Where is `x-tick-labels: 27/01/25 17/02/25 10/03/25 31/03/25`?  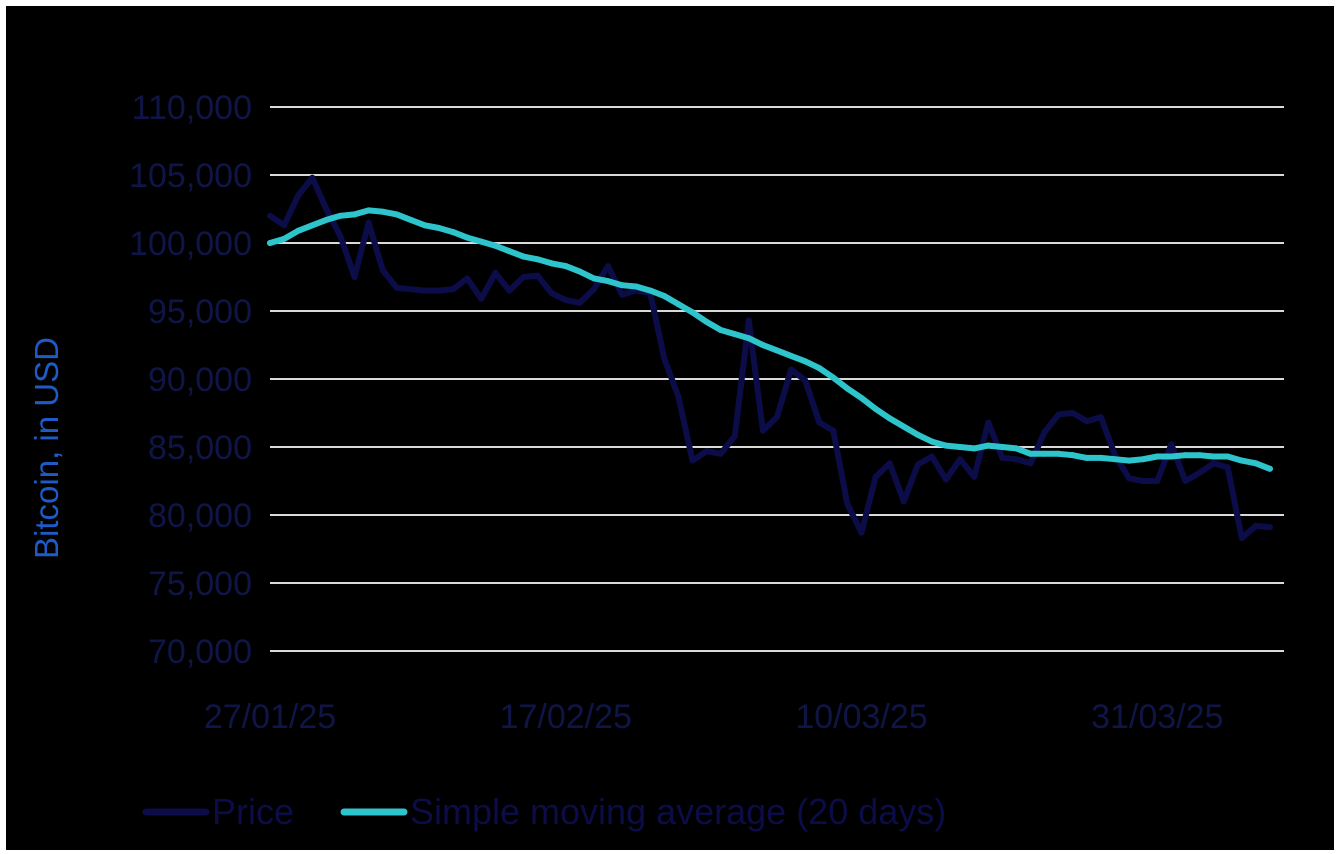 x-tick-labels: 27/01/25 17/02/25 10/03/25 31/03/25 is located at coordinates (714, 717).